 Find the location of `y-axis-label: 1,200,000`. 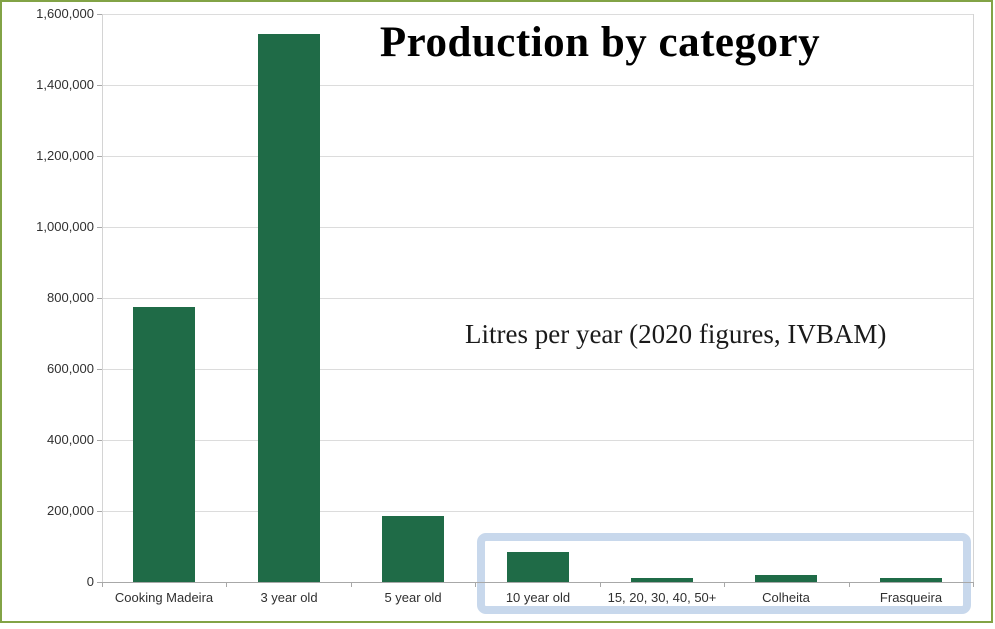

y-axis-label: 1,200,000 is located at coordinates (65, 155).